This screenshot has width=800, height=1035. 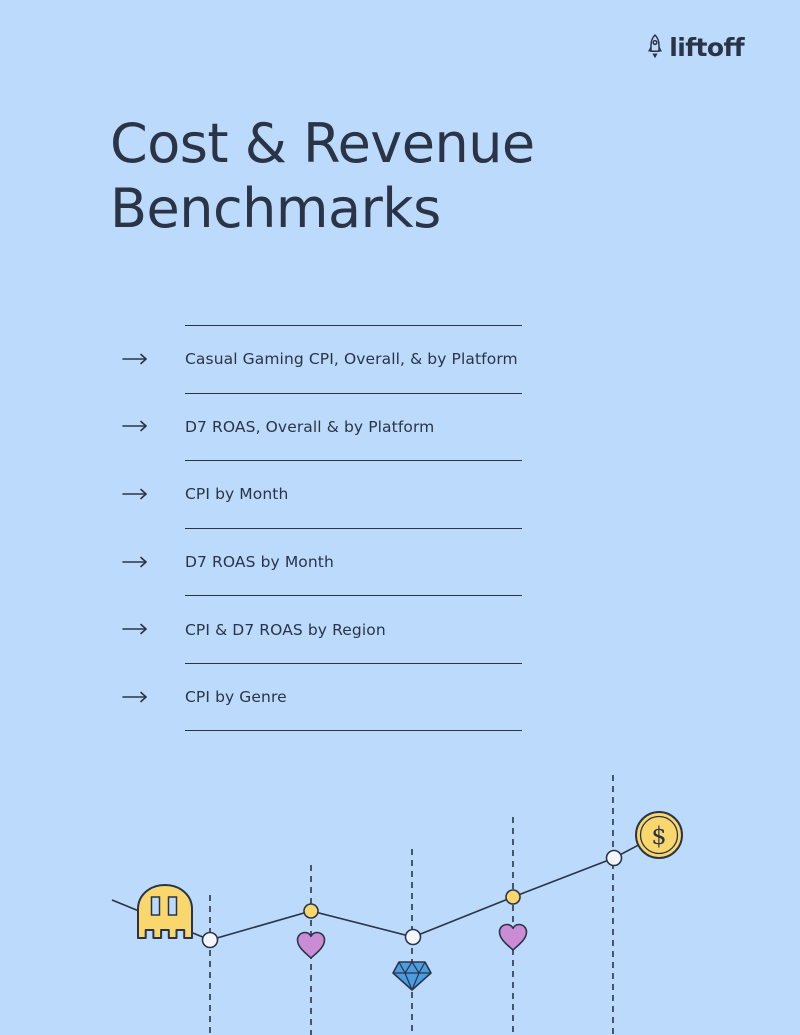 What do you see at coordinates (353, 561) in the screenshot?
I see `toc-item-label: D7 ROAS by Month` at bounding box center [353, 561].